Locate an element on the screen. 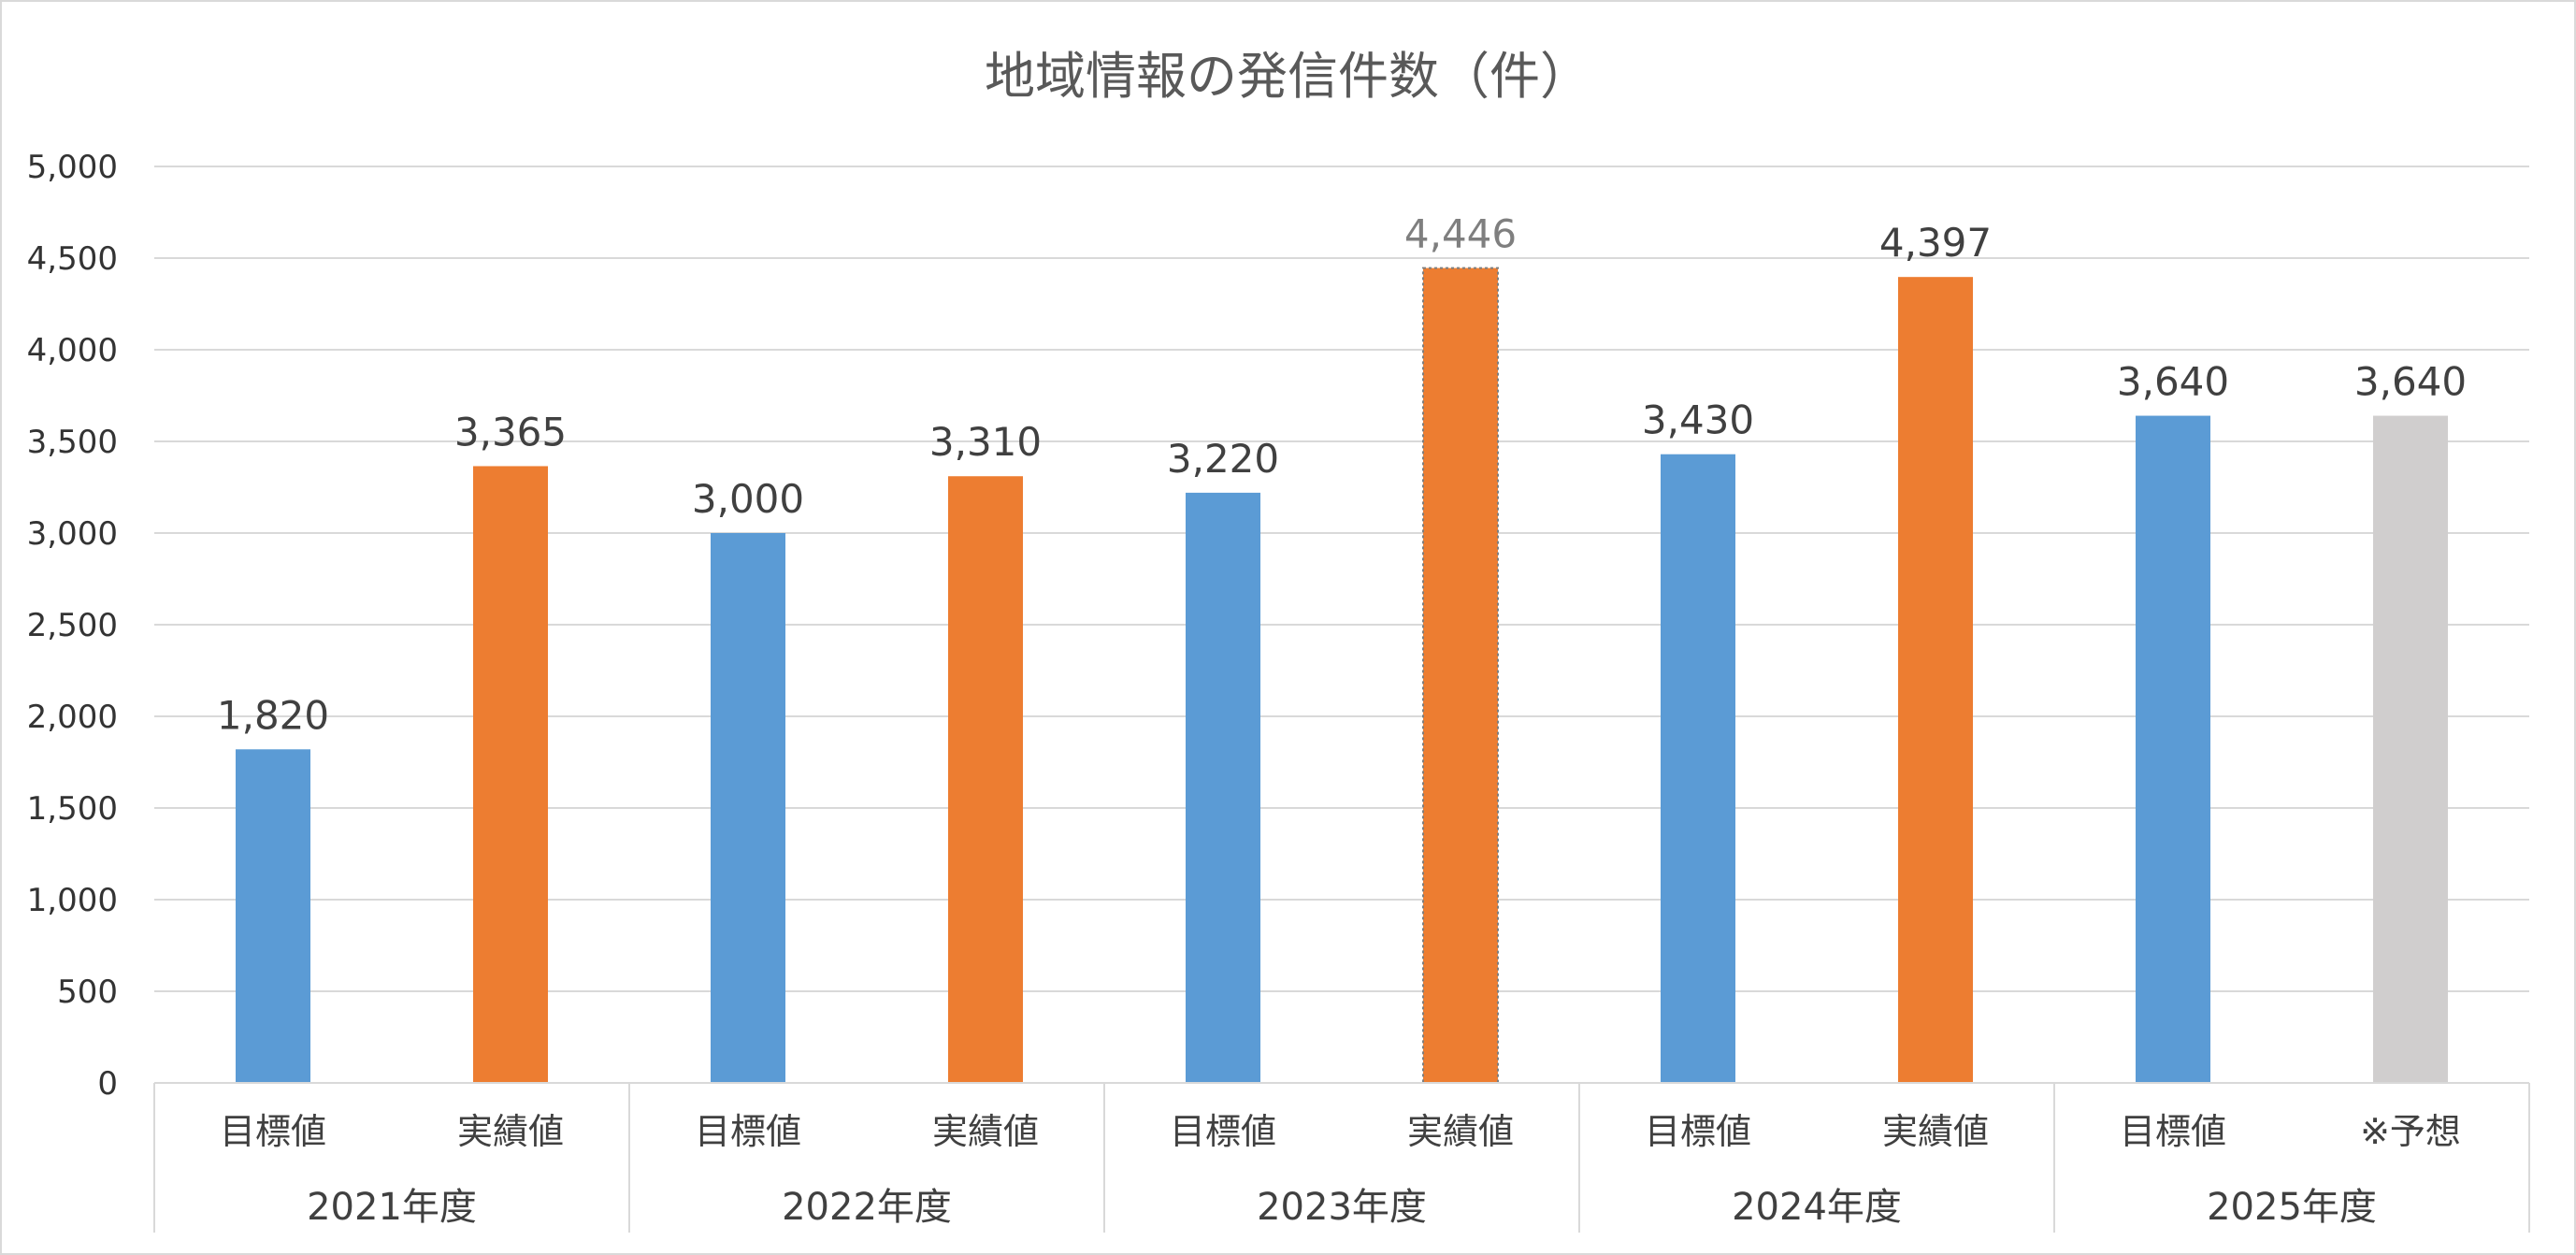 This screenshot has height=1255, width=2576. data-label: 4,397 is located at coordinates (1936, 243).